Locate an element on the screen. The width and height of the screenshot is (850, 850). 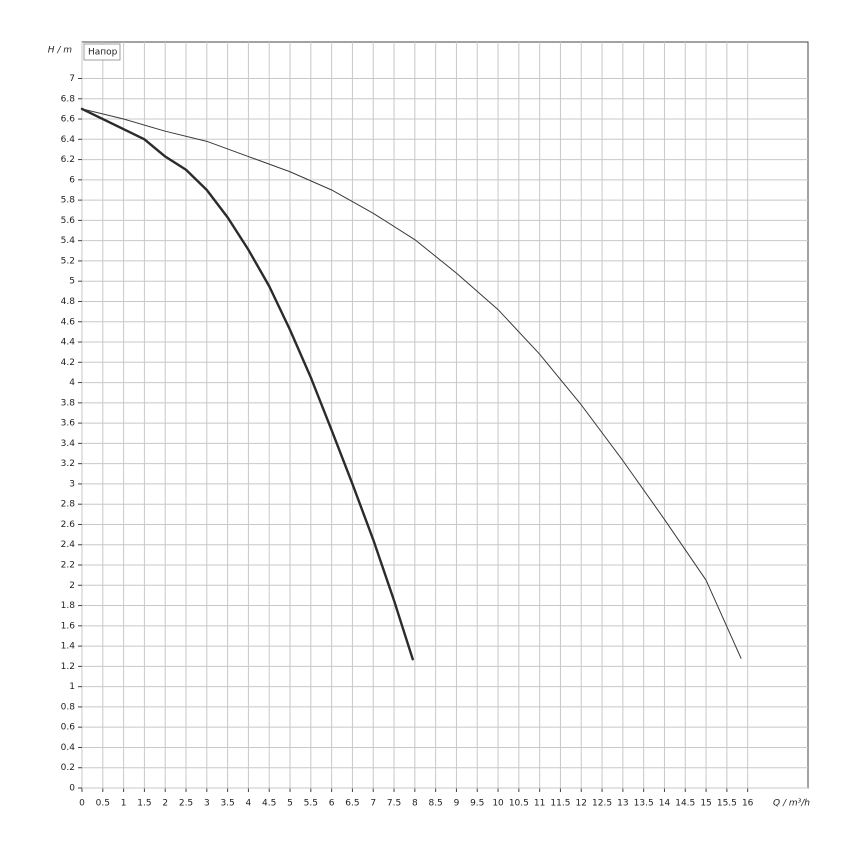
x-tick-label: 0.5 is located at coordinates (103, 804).